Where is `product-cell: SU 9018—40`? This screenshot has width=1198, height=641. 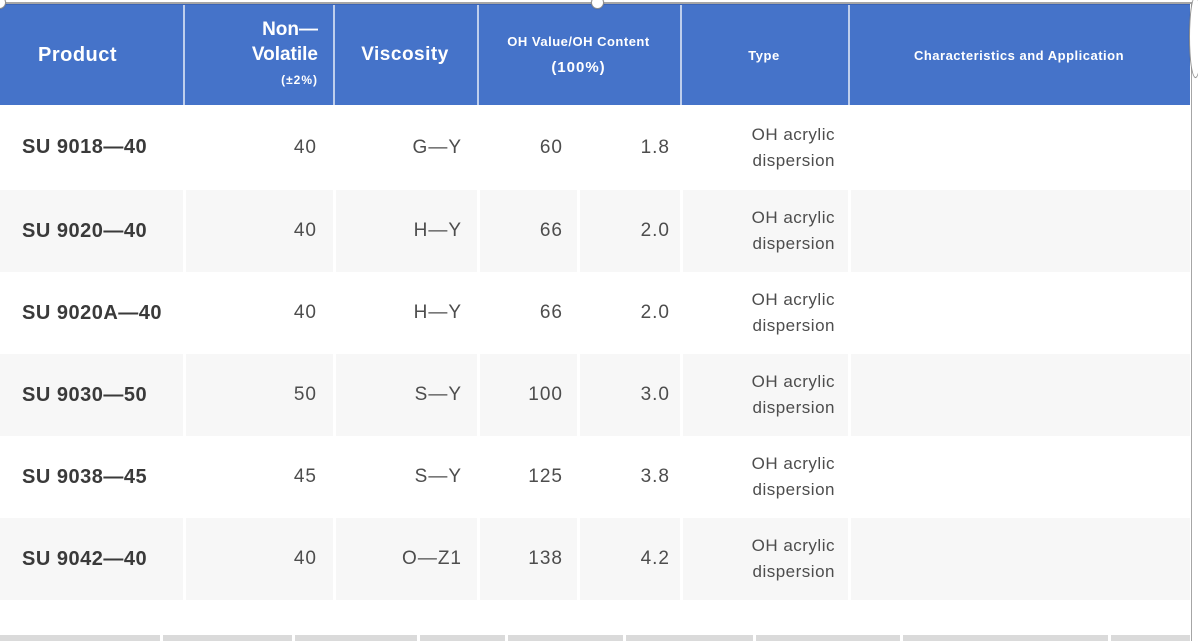 product-cell: SU 9018—40 is located at coordinates (85, 147).